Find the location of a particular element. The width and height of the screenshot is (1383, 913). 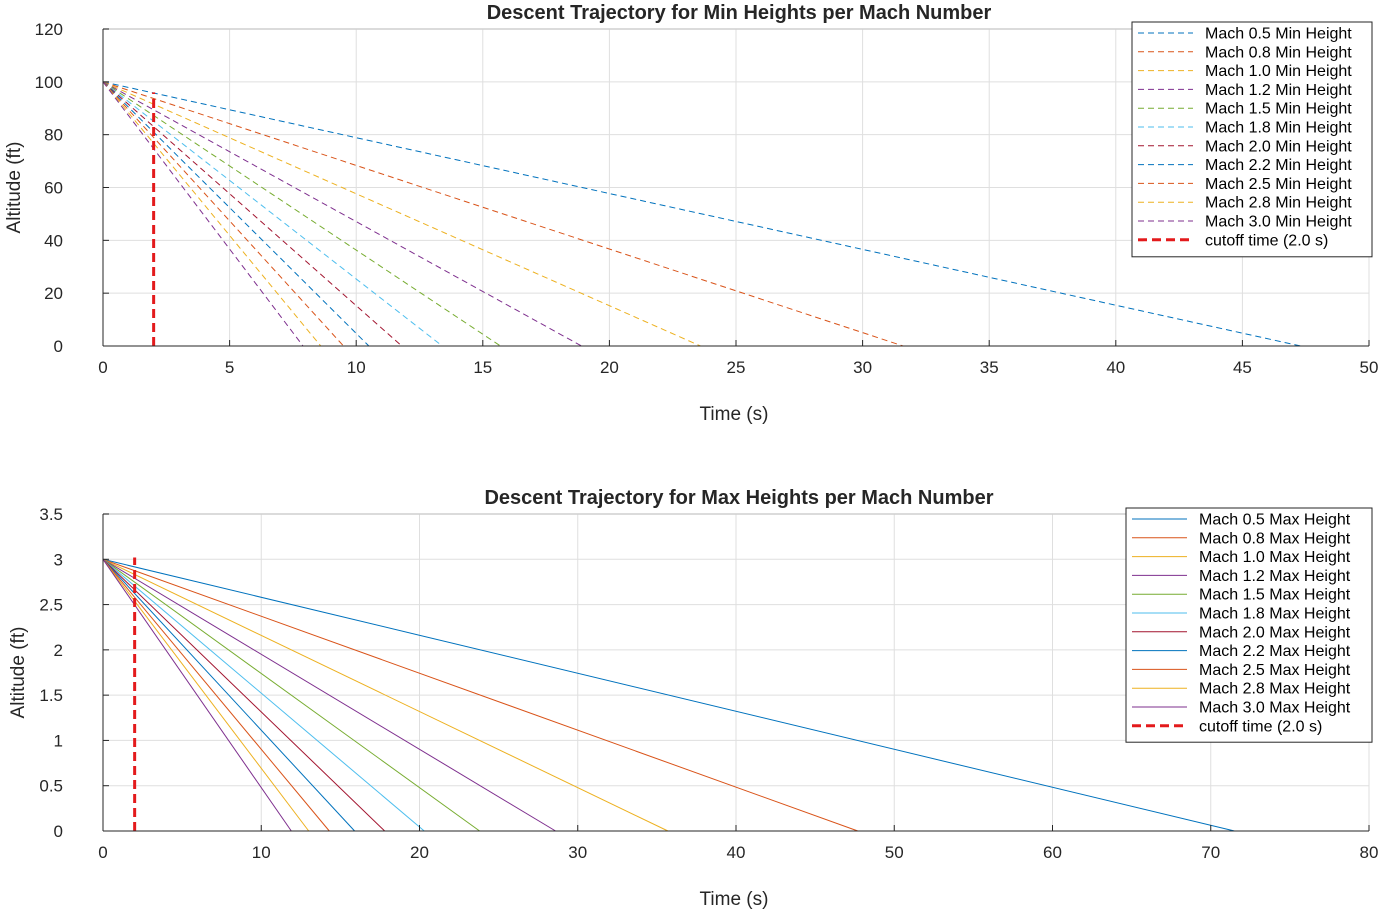

legend-label: Mach 1.8 Min Height is located at coordinates (1278, 128).